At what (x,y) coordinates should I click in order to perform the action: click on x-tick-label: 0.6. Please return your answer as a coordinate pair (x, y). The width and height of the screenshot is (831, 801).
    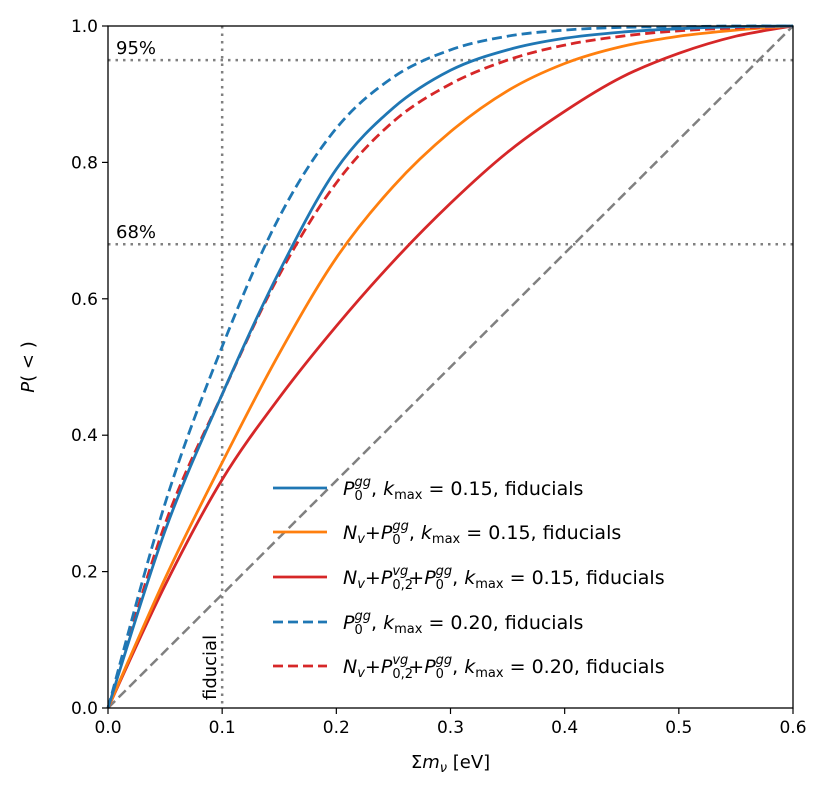
    Looking at the image, I should click on (792, 728).